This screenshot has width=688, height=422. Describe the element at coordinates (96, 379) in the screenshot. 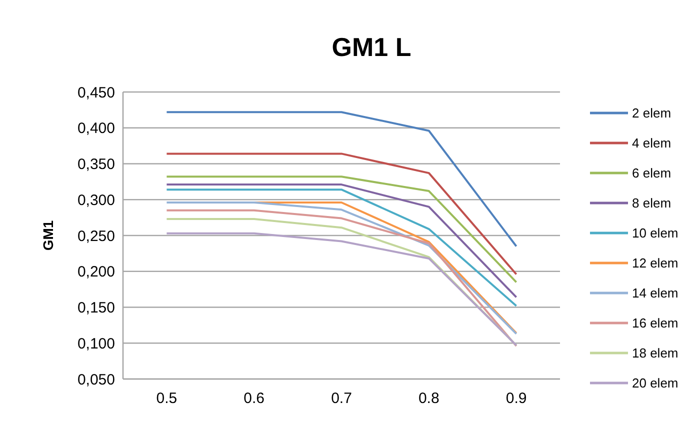

I see `y-tick-label: 0,050` at that location.